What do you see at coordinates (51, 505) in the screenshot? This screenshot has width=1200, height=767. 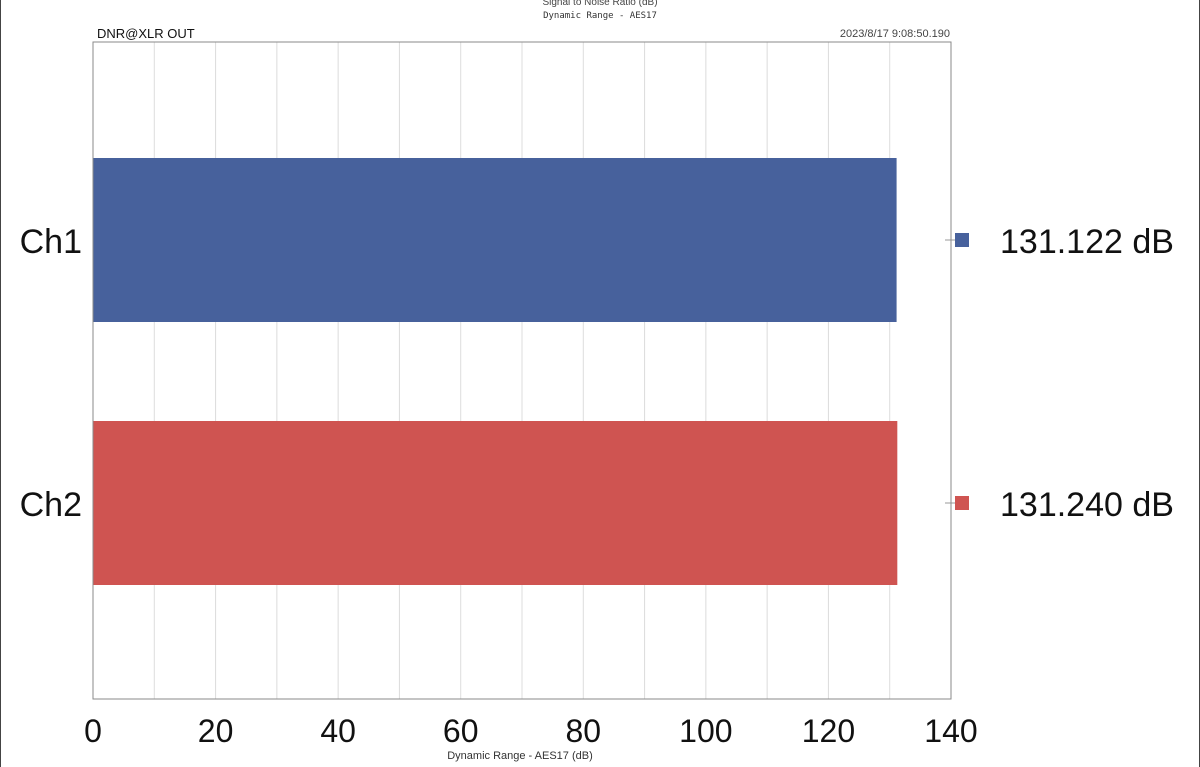 I see `category-label: Ch2` at bounding box center [51, 505].